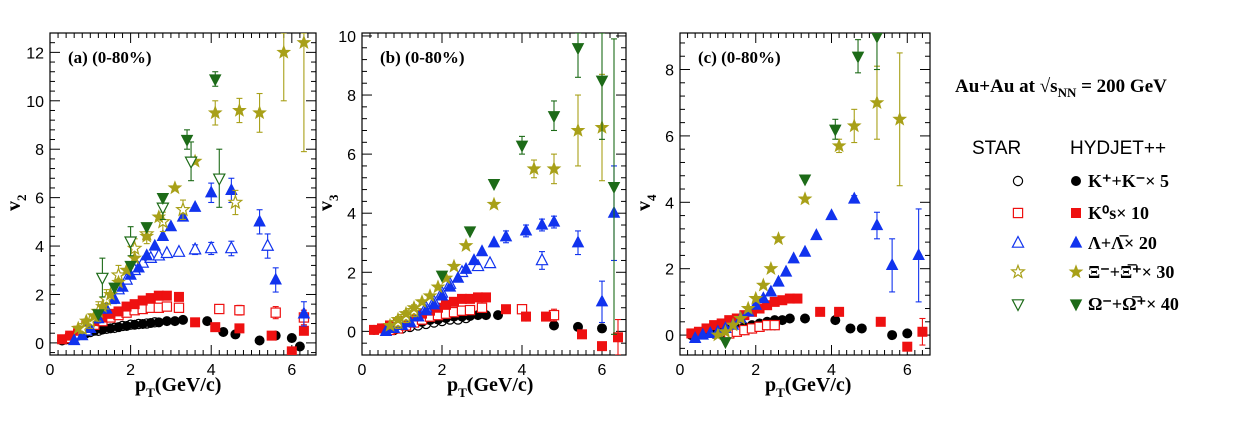 The image size is (1248, 421). I want to click on panel-label: (c) (0-80%), so click(739, 57).